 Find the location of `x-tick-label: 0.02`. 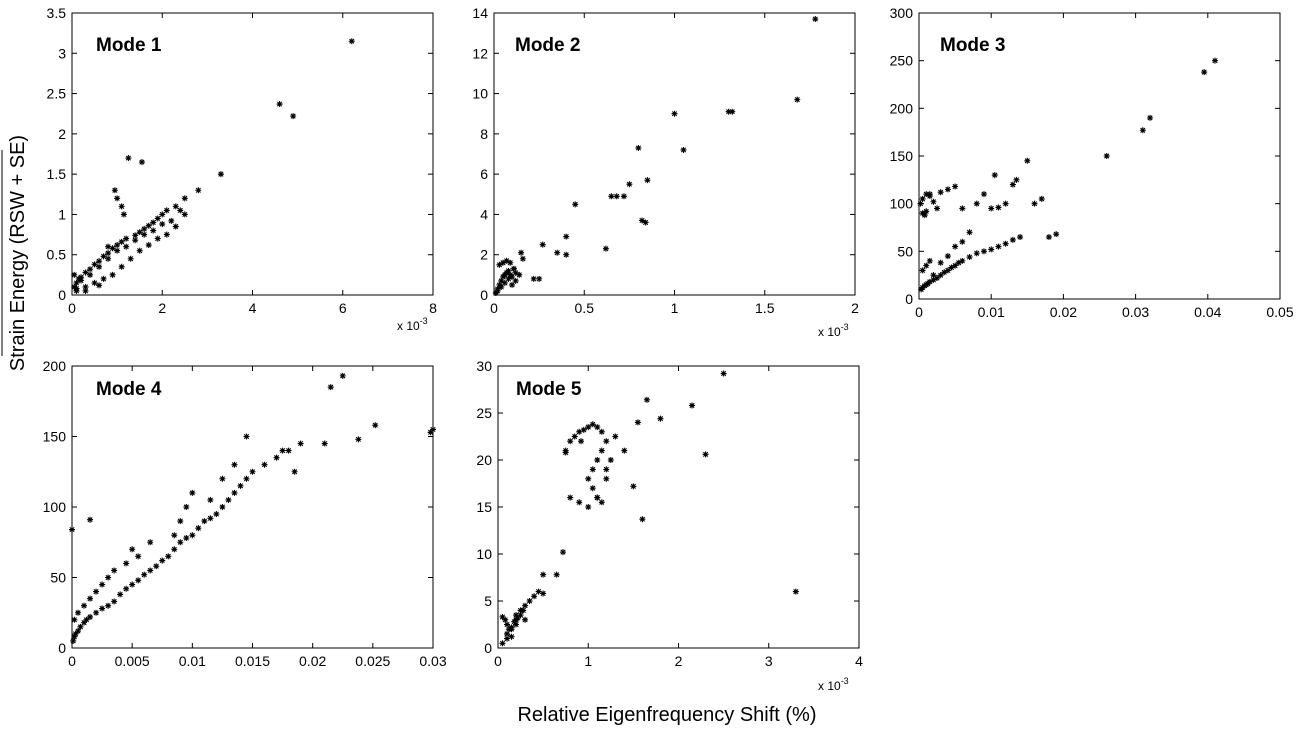

x-tick-label: 0.02 is located at coordinates (1063, 312).